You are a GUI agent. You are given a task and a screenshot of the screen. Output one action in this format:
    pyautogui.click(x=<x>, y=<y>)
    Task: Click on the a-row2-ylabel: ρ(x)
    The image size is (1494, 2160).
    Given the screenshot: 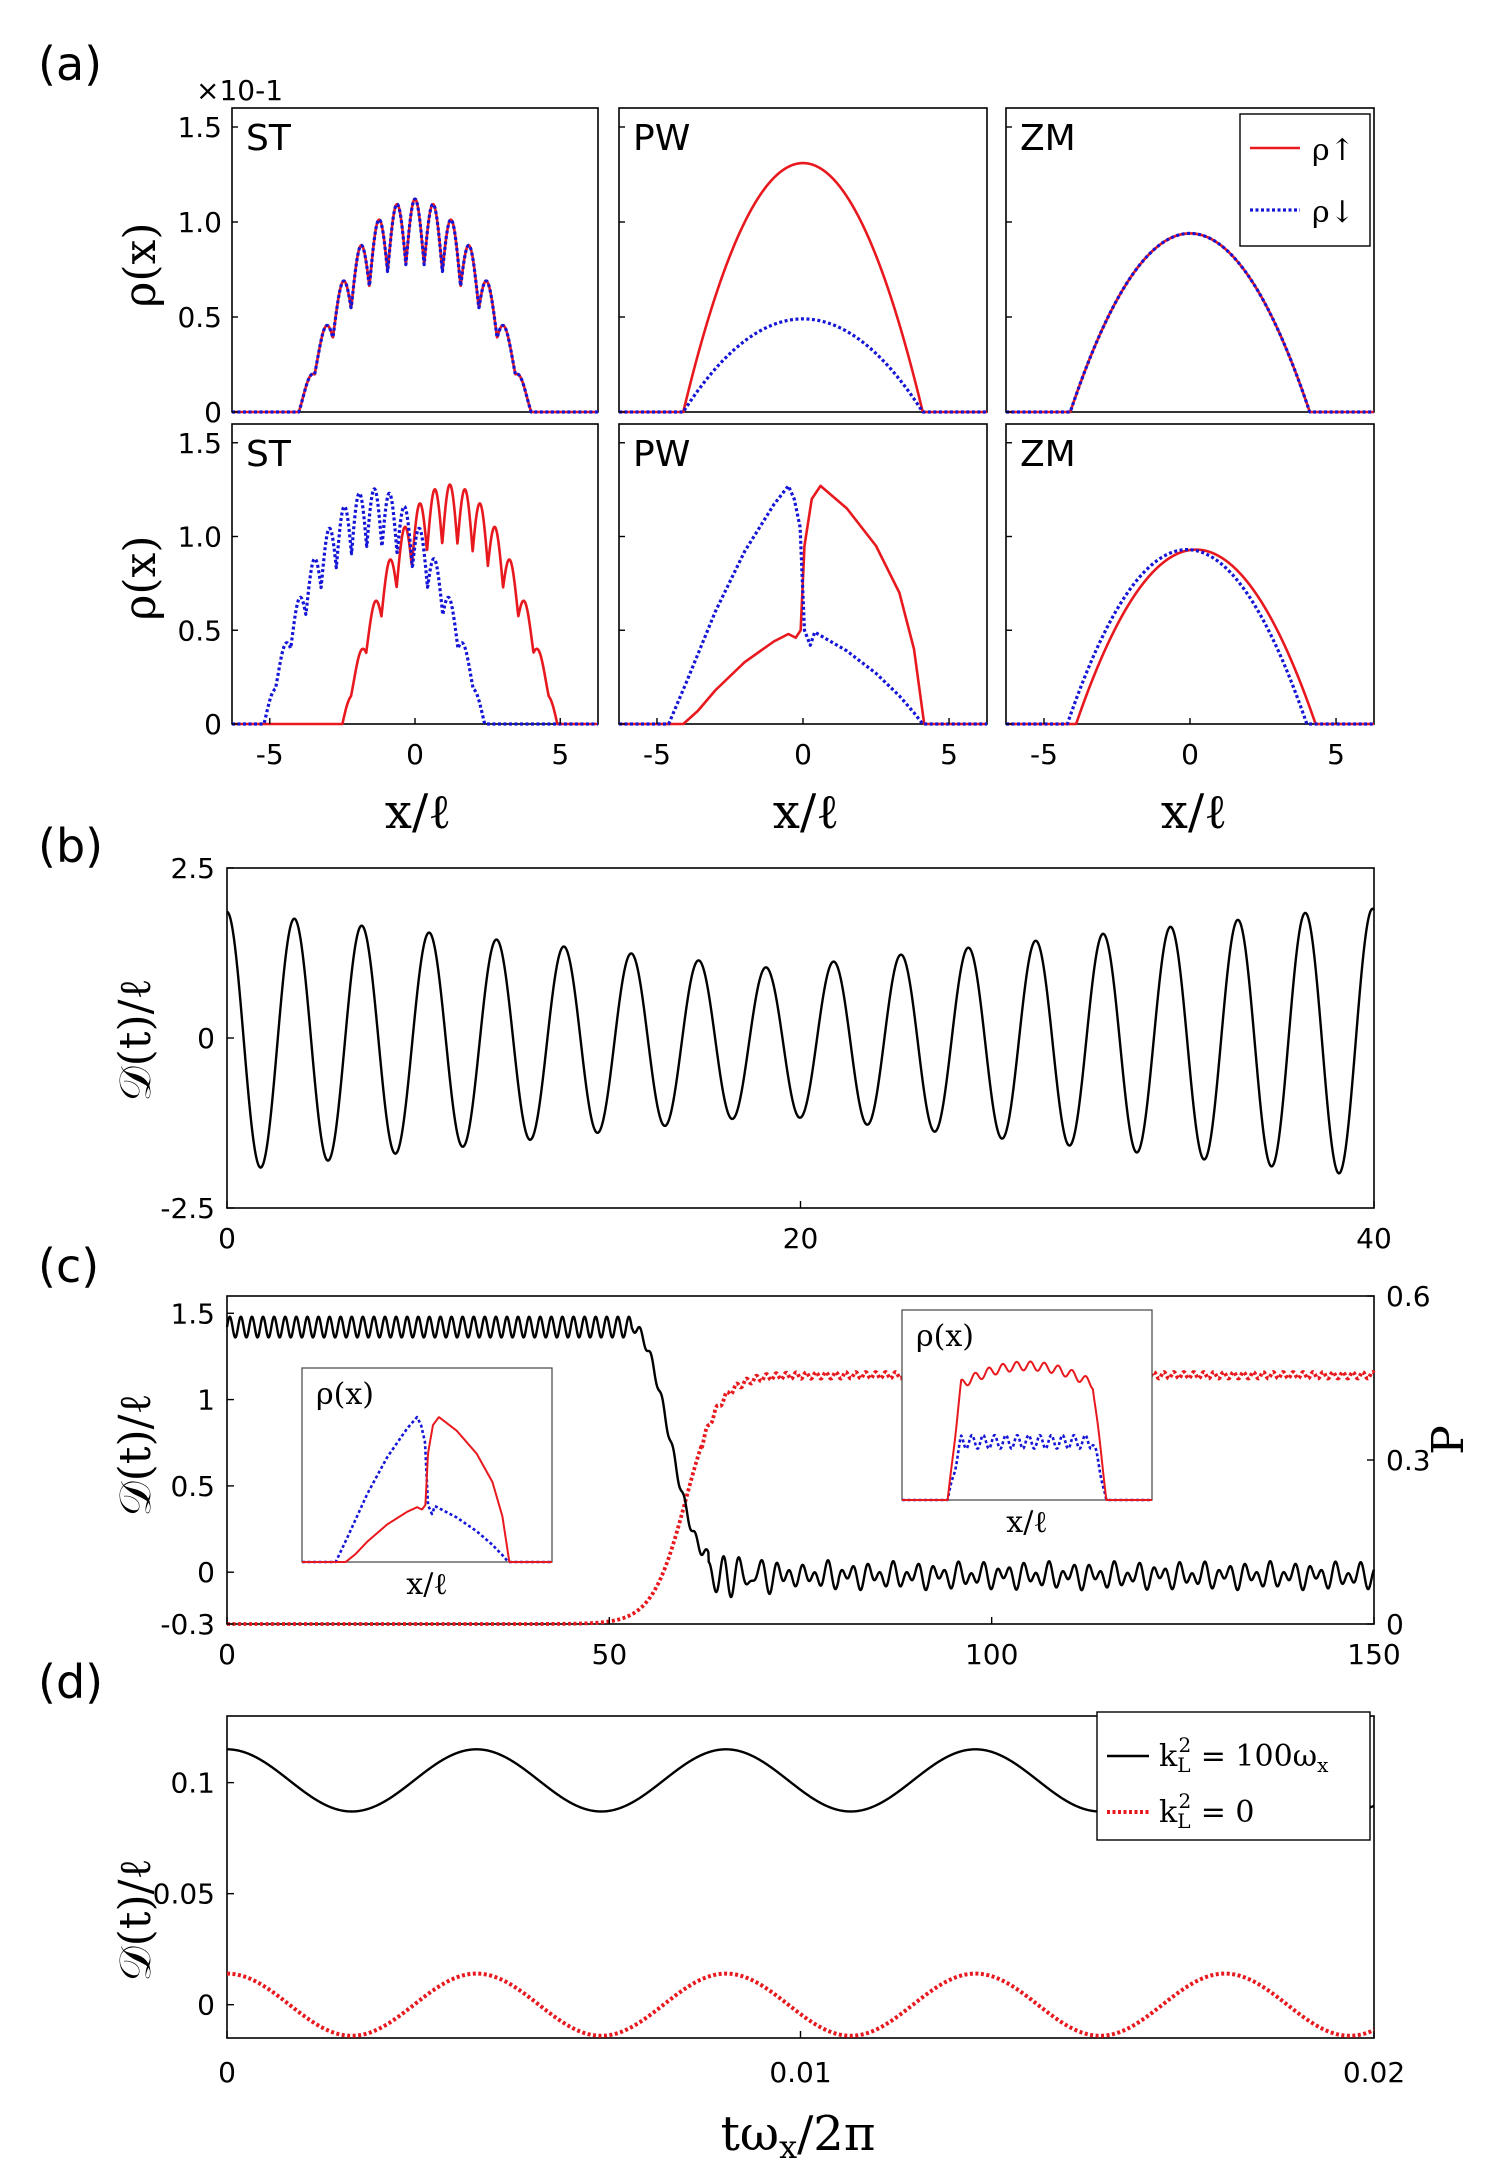 What is the action you would take?
    pyautogui.click(x=140, y=577)
    